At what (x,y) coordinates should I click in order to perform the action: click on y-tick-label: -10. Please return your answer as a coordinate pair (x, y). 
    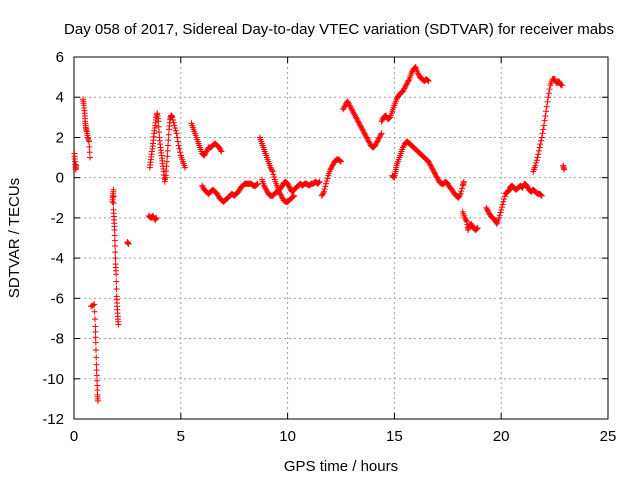
    Looking at the image, I should click on (53, 379).